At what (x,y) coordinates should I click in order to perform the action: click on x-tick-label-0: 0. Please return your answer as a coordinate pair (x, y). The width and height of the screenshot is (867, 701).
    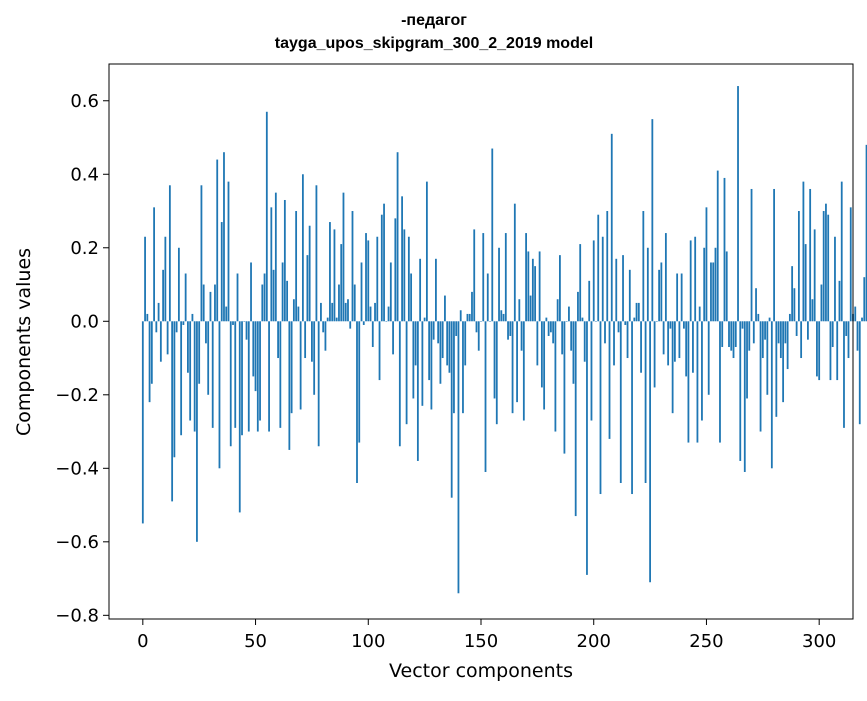
    Looking at the image, I should click on (142, 641).